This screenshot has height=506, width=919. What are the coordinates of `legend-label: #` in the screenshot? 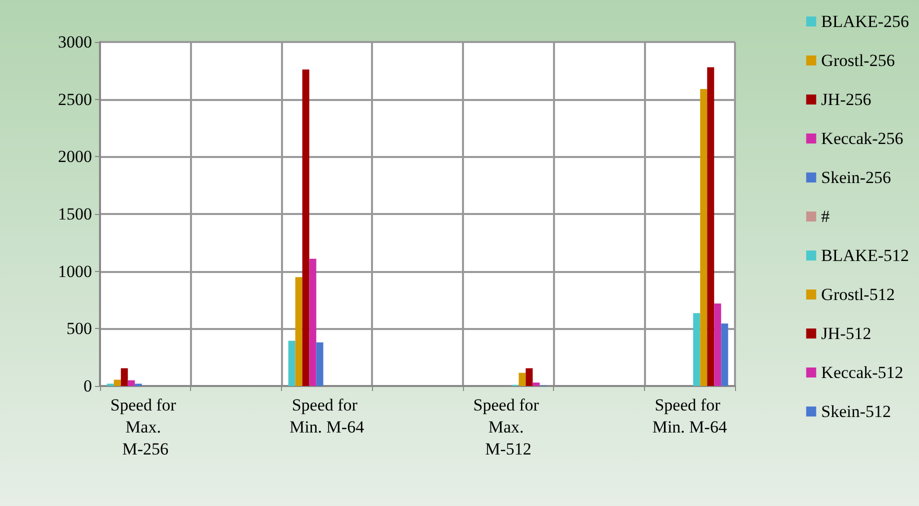 It's located at (825, 216).